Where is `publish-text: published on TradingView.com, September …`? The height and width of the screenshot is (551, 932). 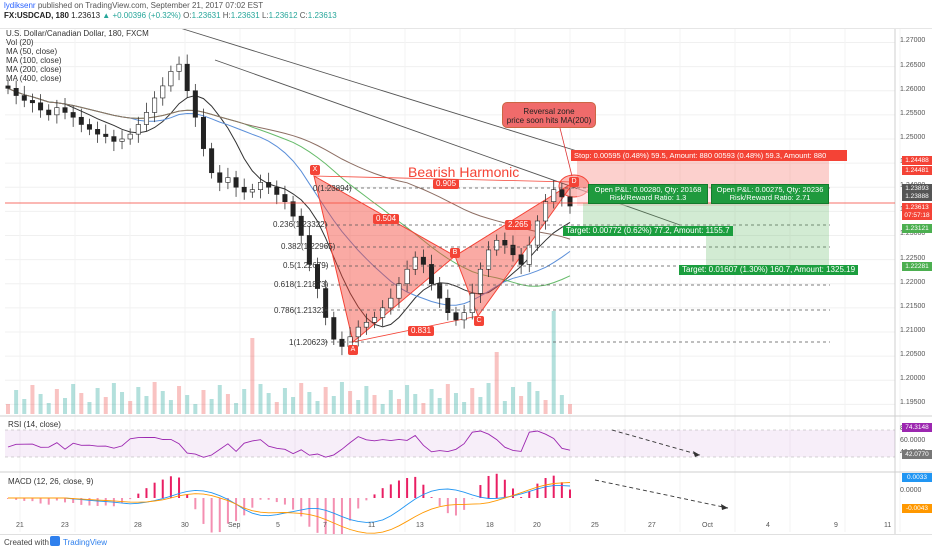 publish-text: published on TradingView.com, September … is located at coordinates (150, 5).